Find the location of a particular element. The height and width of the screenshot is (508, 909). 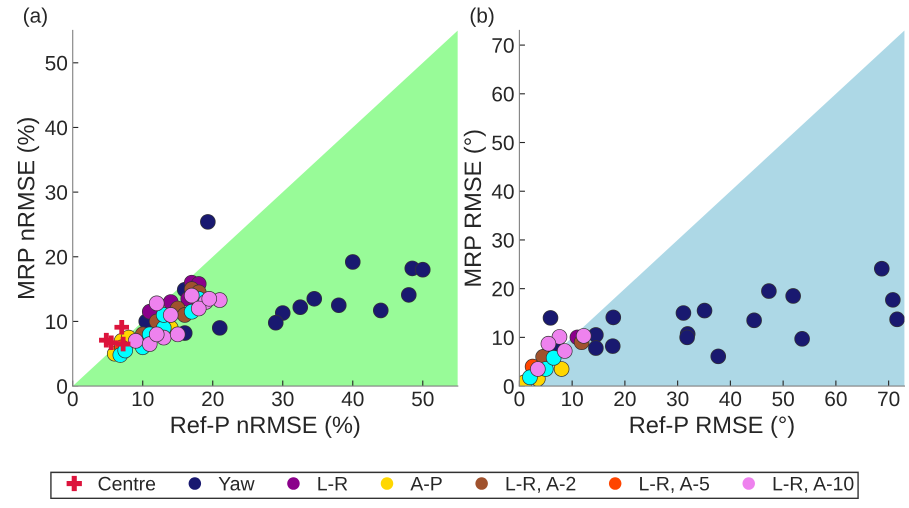

legend-label: L-R, A-5 is located at coordinates (675, 484).